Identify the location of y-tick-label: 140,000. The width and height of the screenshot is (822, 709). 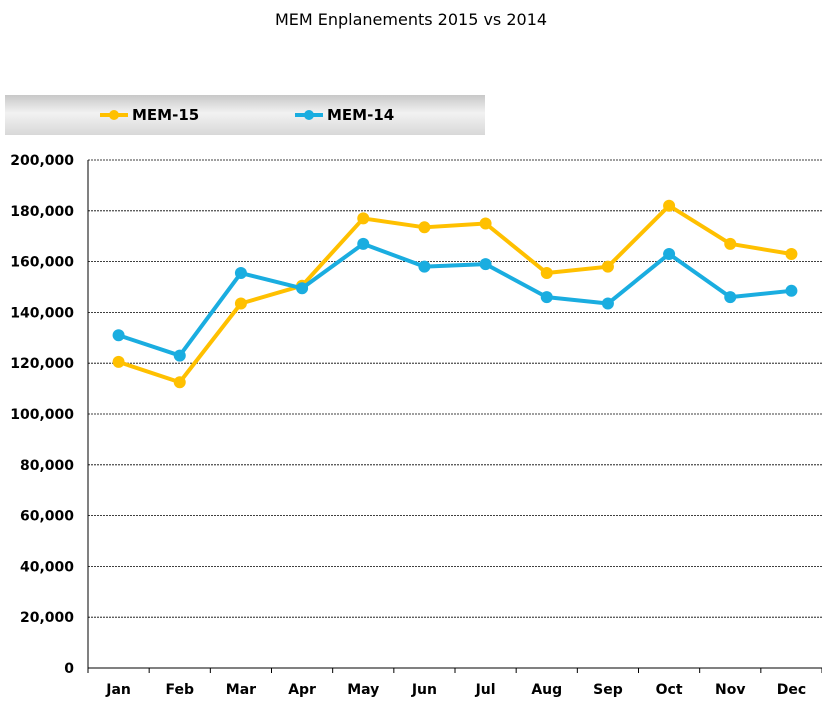
(42, 313).